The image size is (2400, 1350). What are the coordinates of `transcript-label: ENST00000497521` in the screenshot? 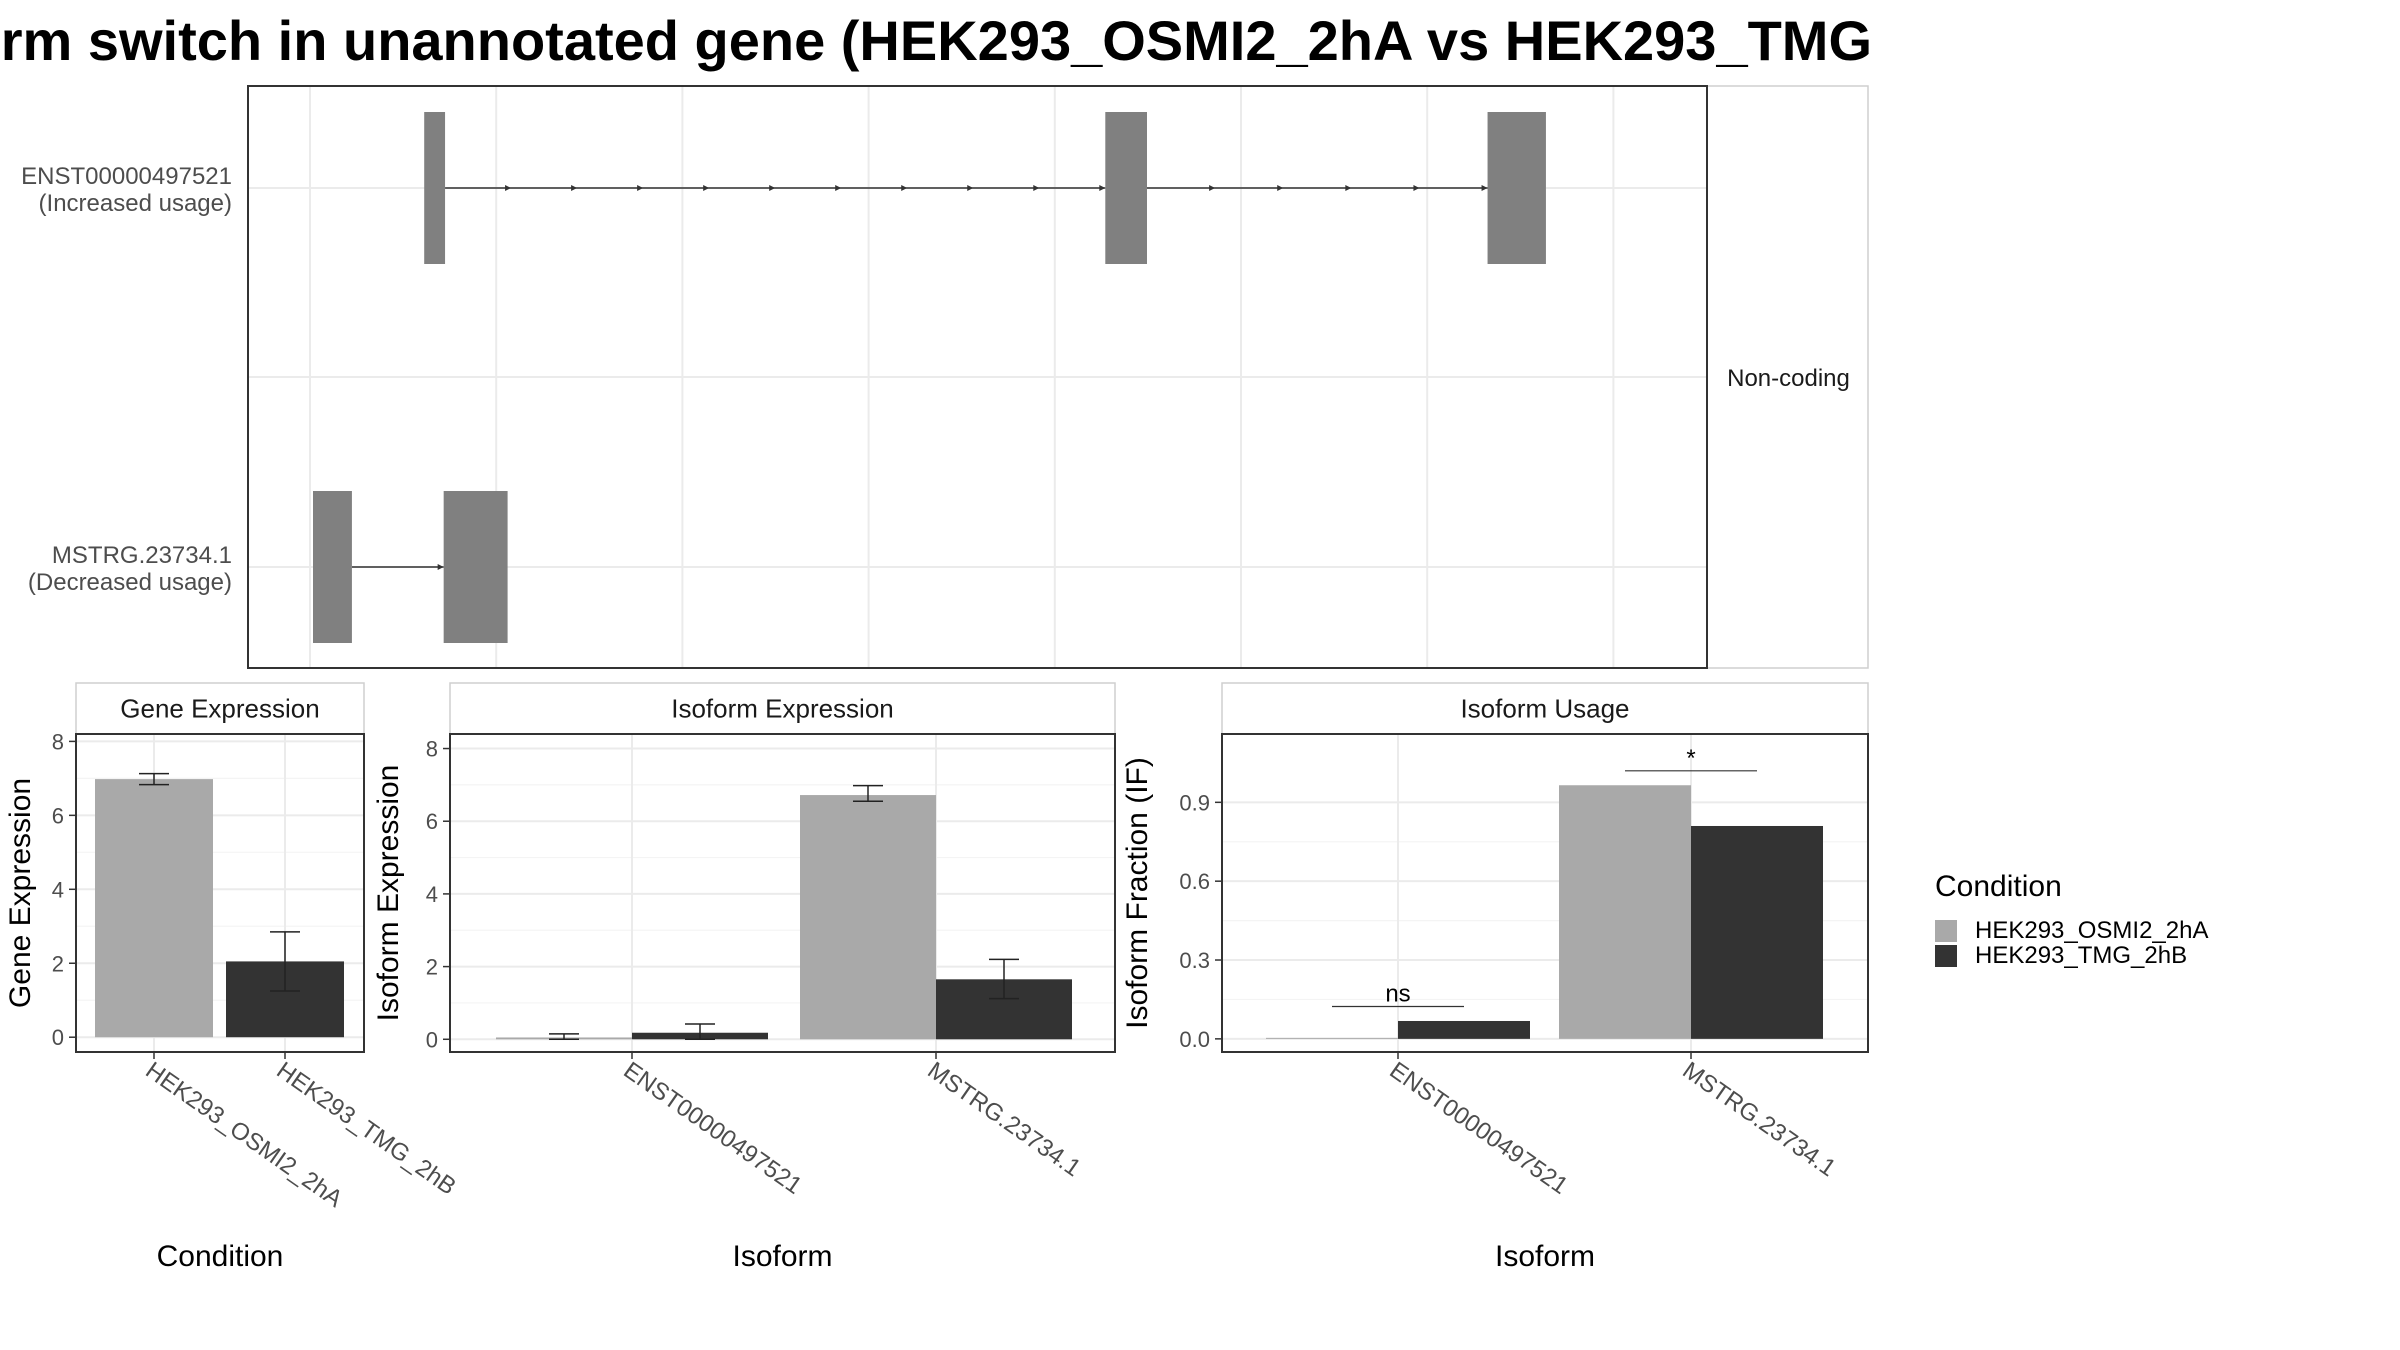 It's located at (126, 176).